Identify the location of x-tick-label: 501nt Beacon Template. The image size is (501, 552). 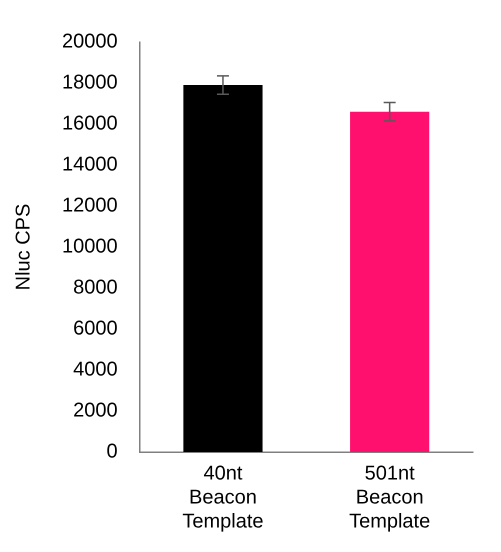
(389, 497).